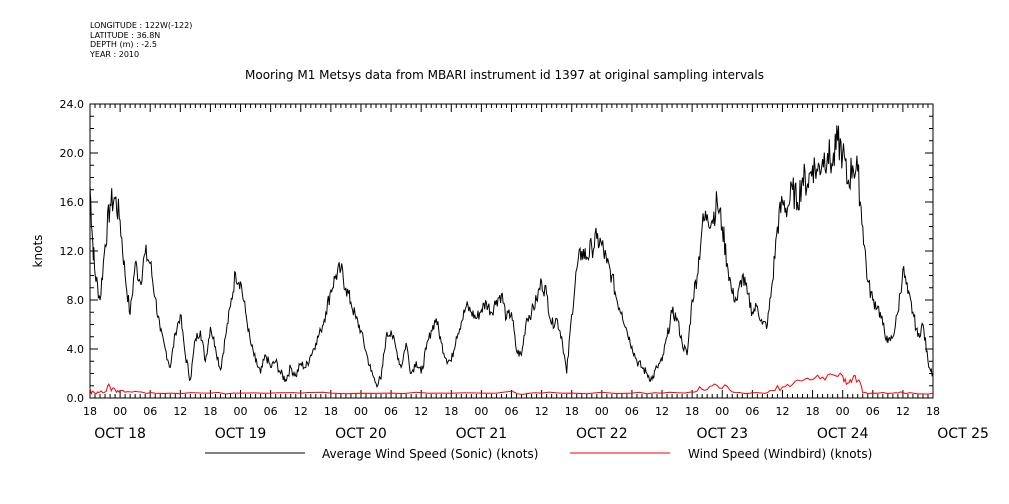 This screenshot has width=1009, height=504. I want to click on x-date-label: OCT 20, so click(361, 434).